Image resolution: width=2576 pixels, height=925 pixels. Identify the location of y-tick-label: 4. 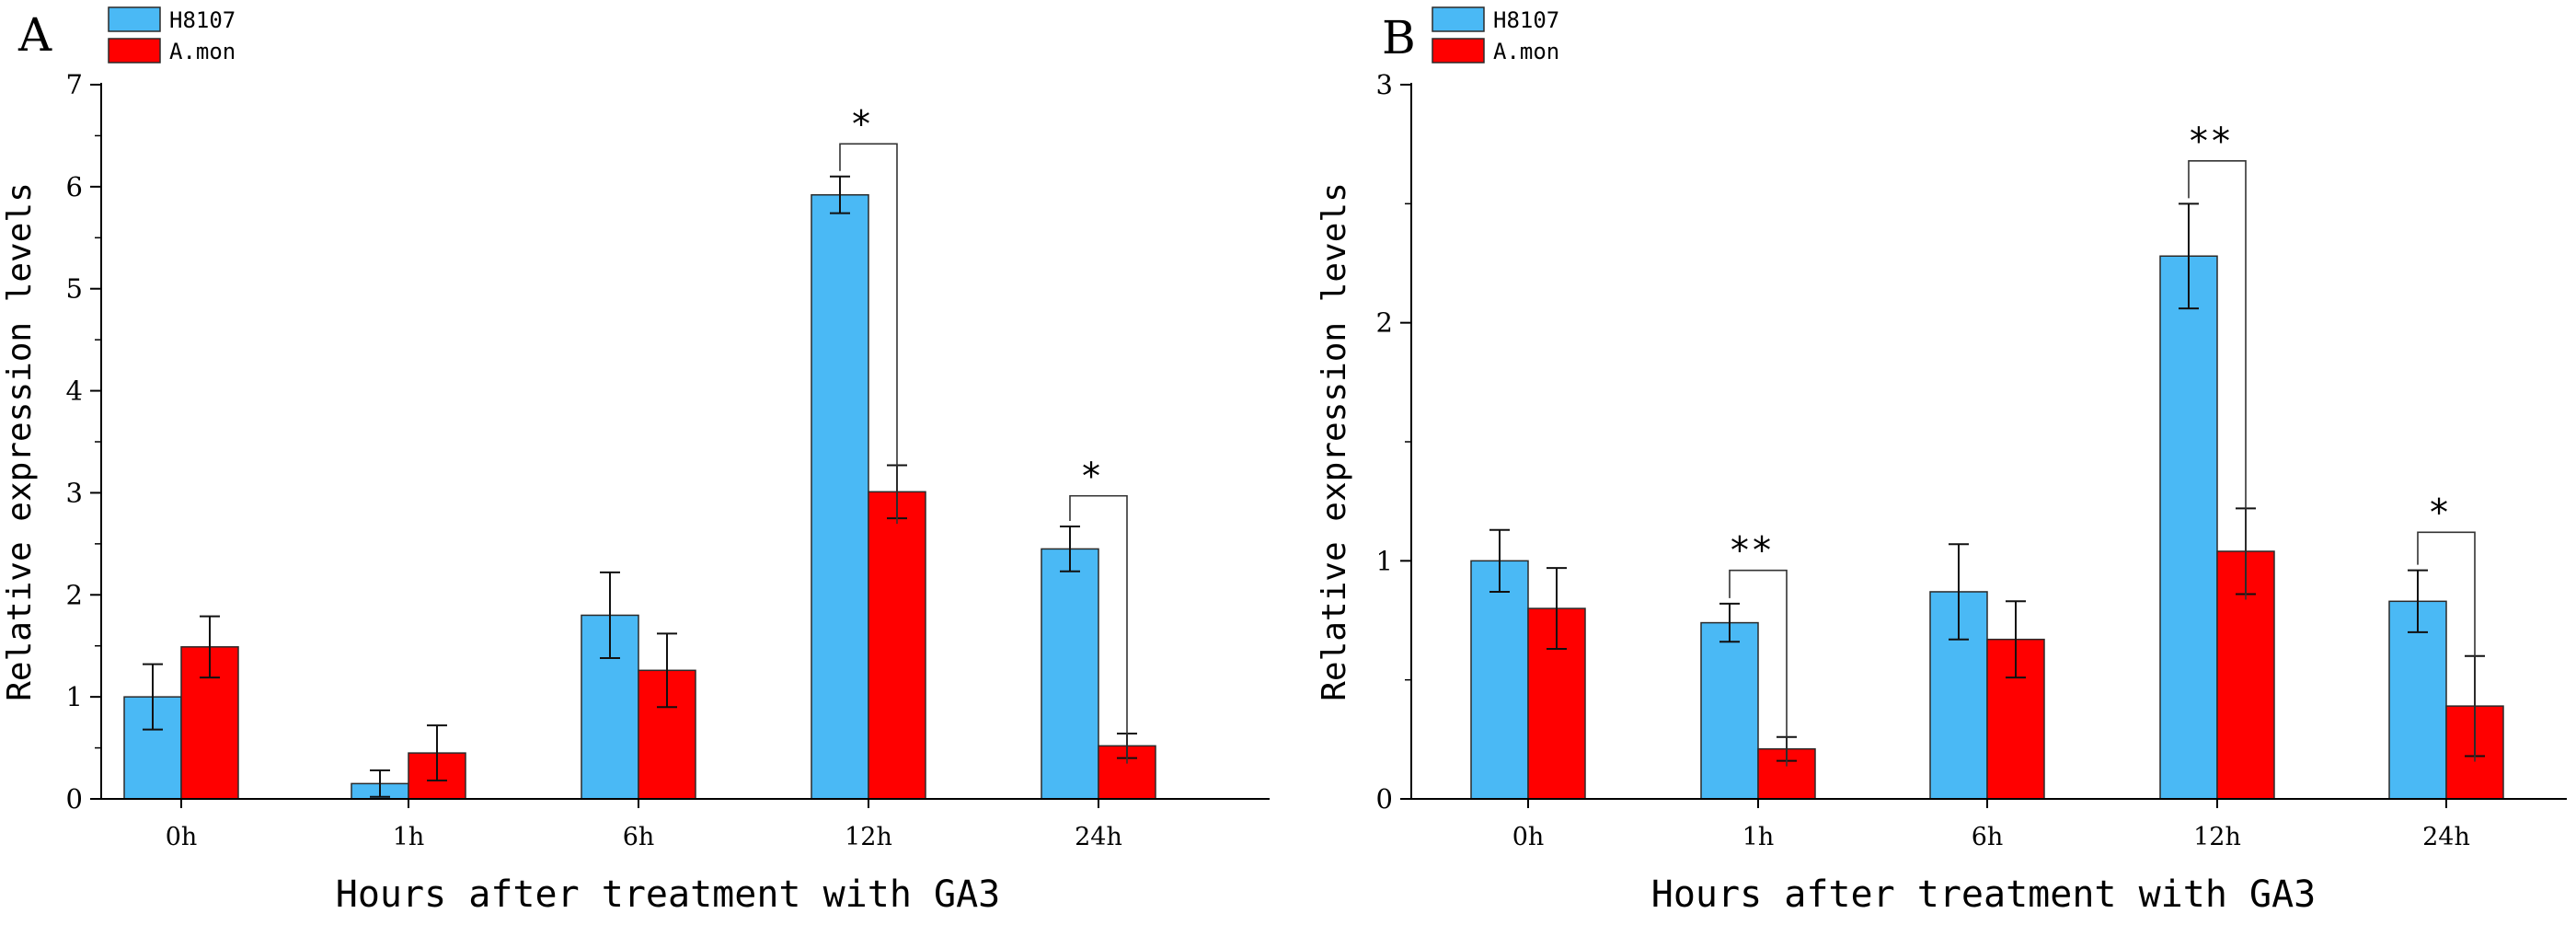
(74, 391).